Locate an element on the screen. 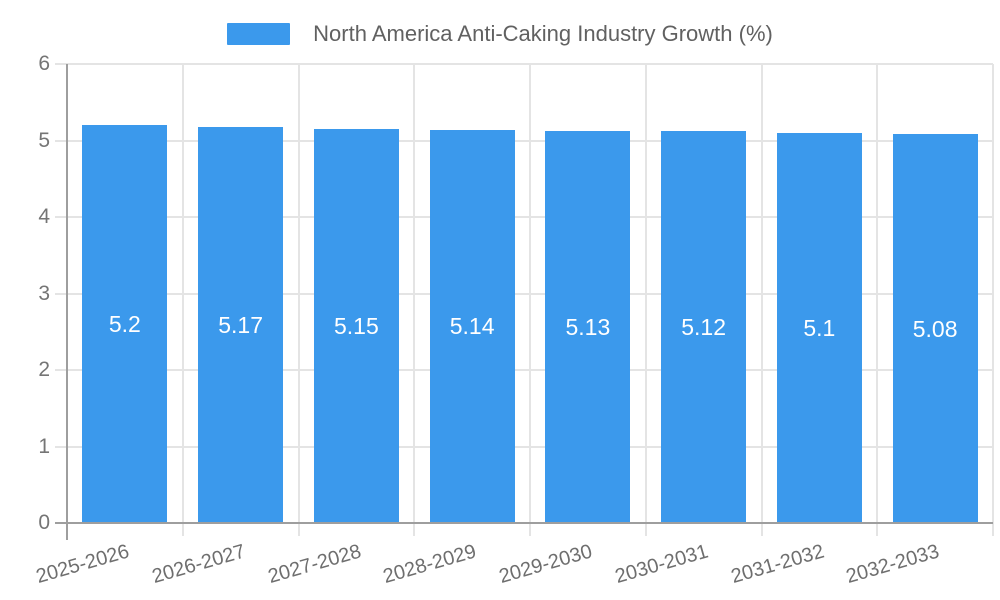 Image resolution: width=1000 pixels, height=600 pixels. bar-value-label: 5.13 is located at coordinates (588, 326).